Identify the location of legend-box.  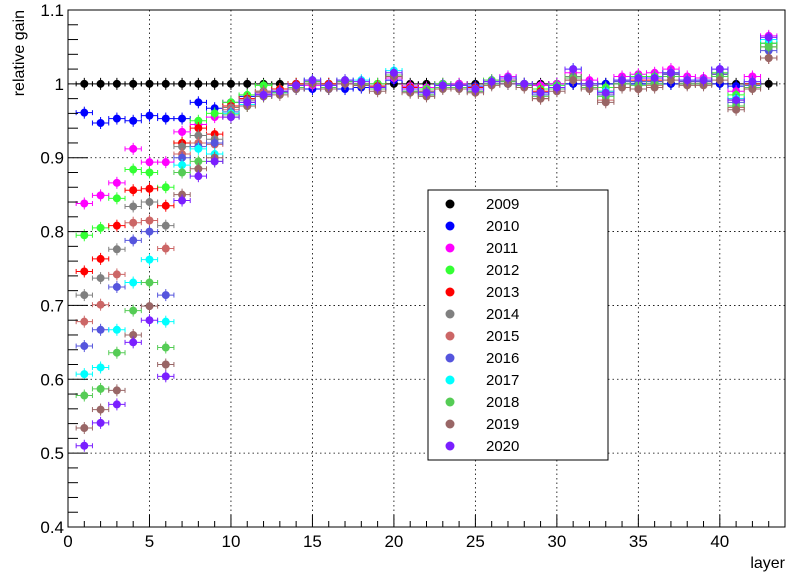
(518, 325).